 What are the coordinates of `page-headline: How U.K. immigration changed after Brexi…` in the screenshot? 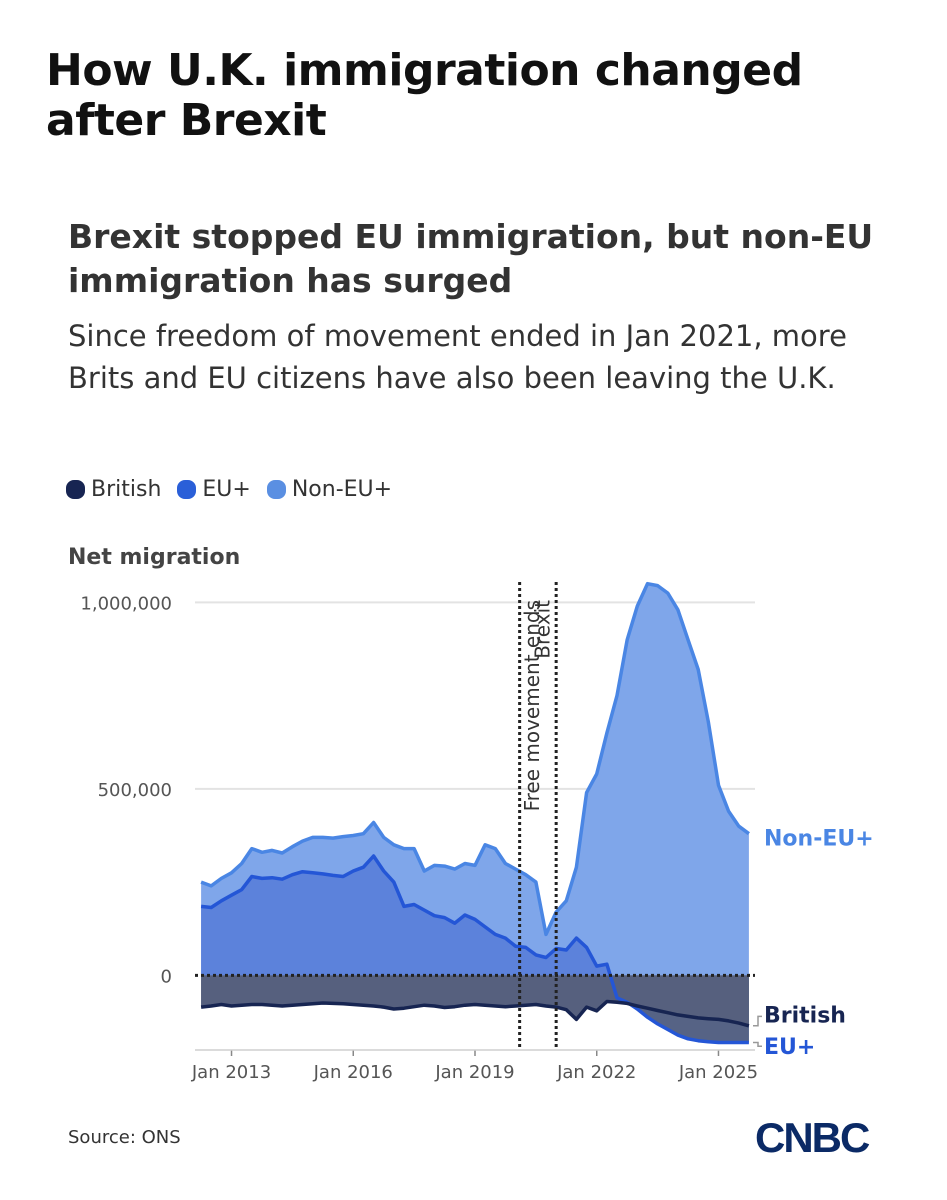 It's located at (424, 95).